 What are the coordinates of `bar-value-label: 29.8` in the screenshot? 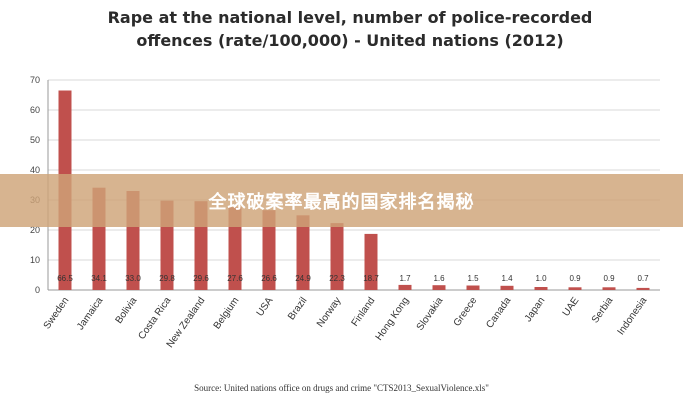 It's located at (167, 278).